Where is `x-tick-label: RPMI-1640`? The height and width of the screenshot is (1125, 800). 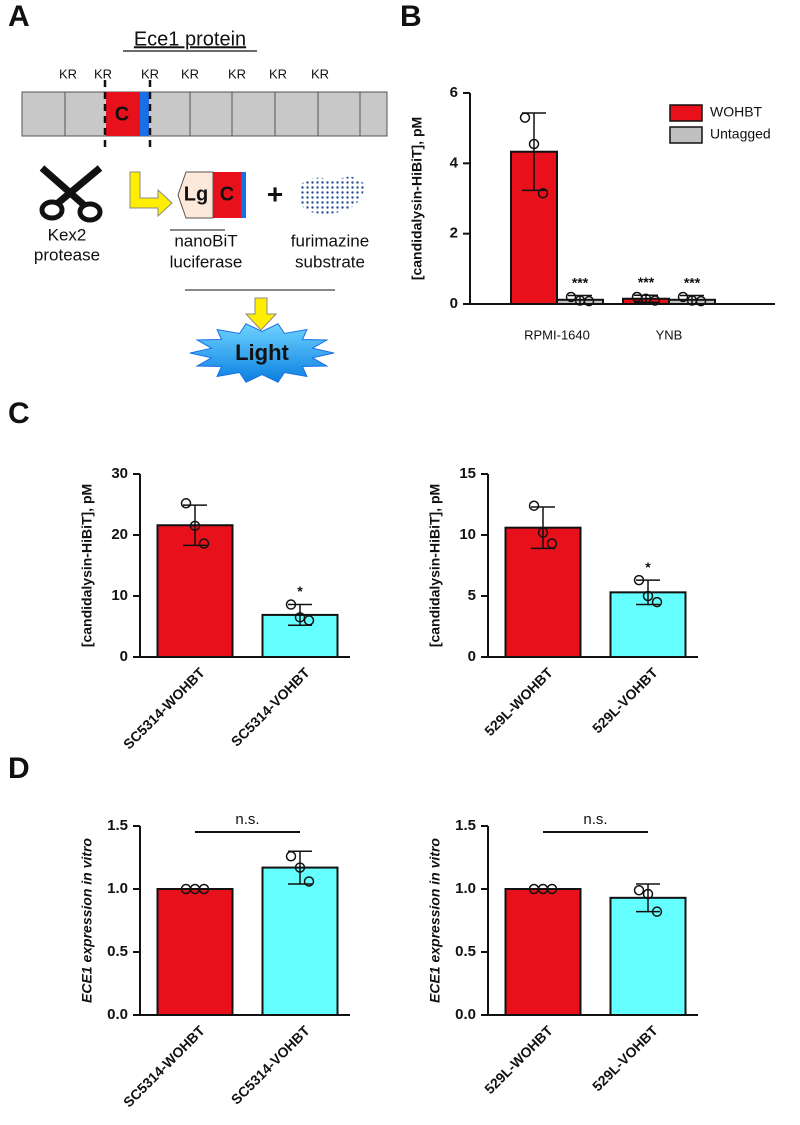
x-tick-label: RPMI-1640 is located at coordinates (557, 334).